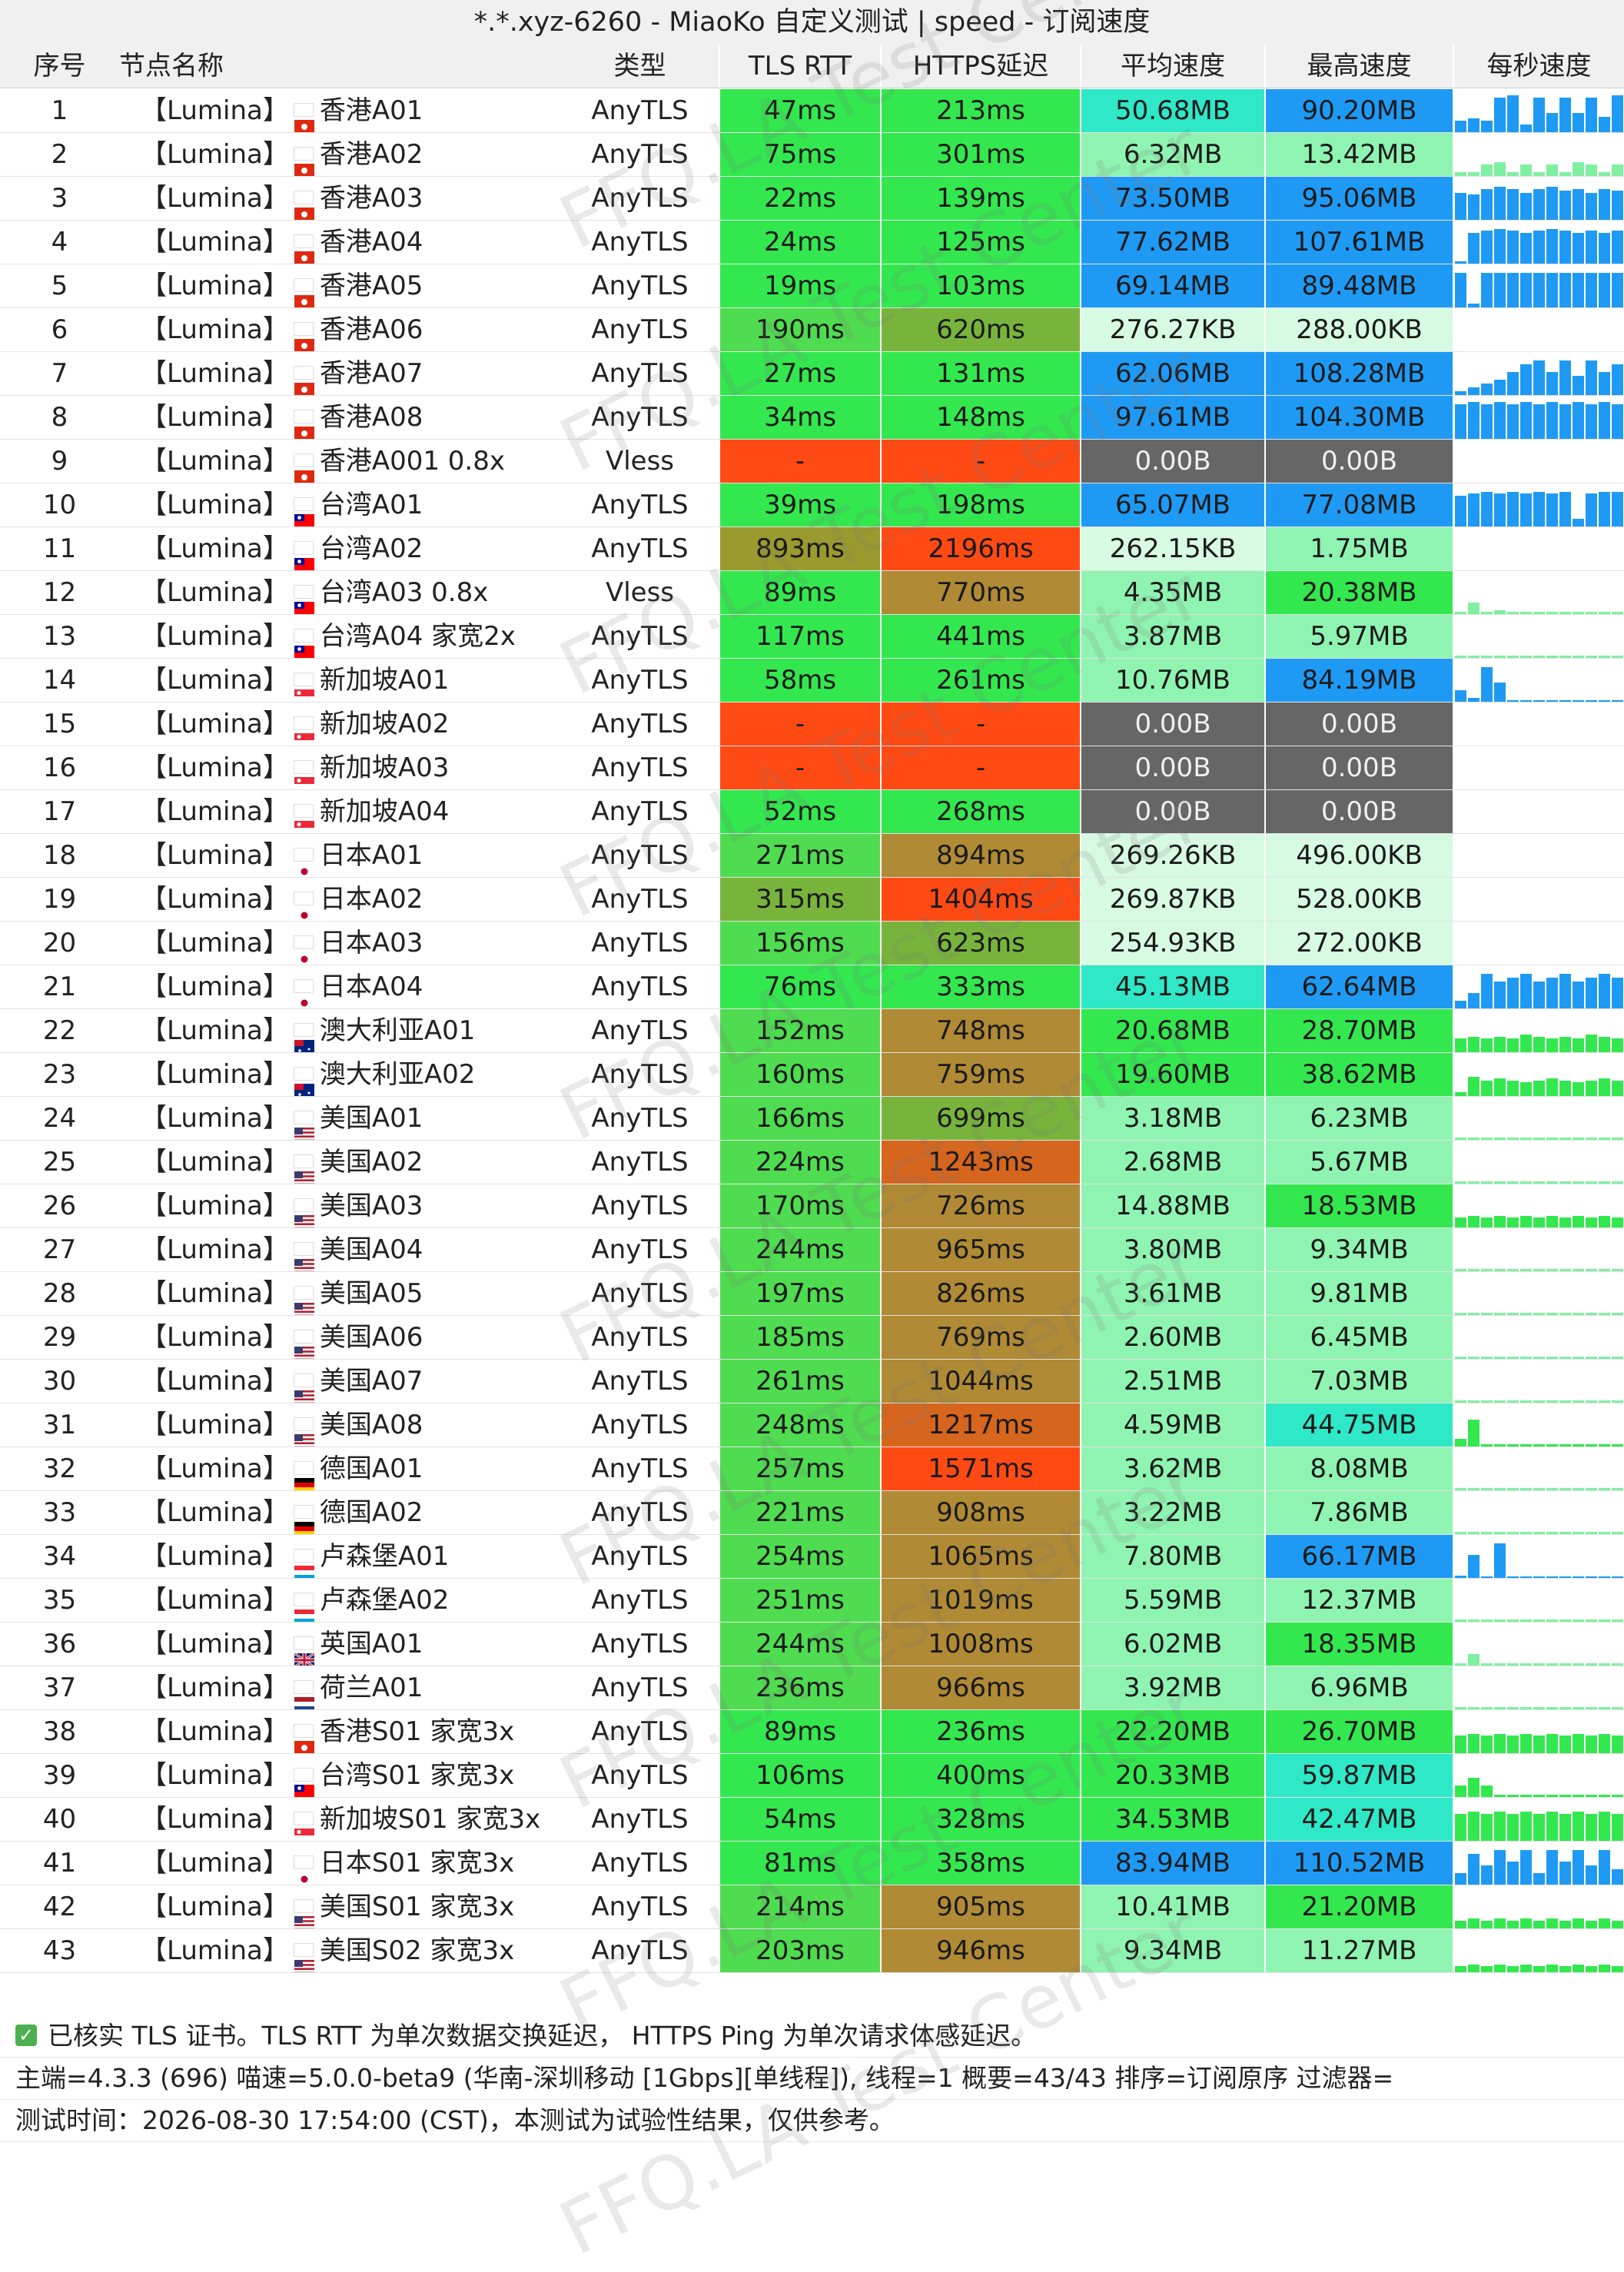 The width and height of the screenshot is (1624, 2272). I want to click on max-speed-cell: 288.00KB, so click(1359, 329).